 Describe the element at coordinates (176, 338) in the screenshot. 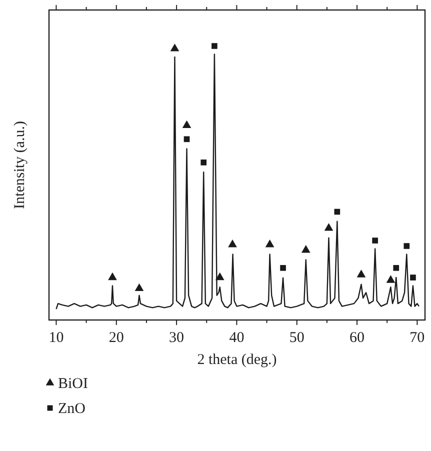

I see `x-tick-label: 30` at that location.